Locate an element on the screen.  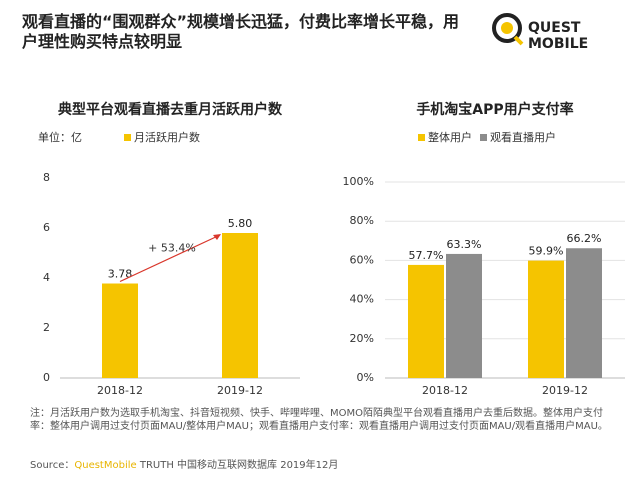
y-tick-label: 60% is located at coordinates (362, 259).